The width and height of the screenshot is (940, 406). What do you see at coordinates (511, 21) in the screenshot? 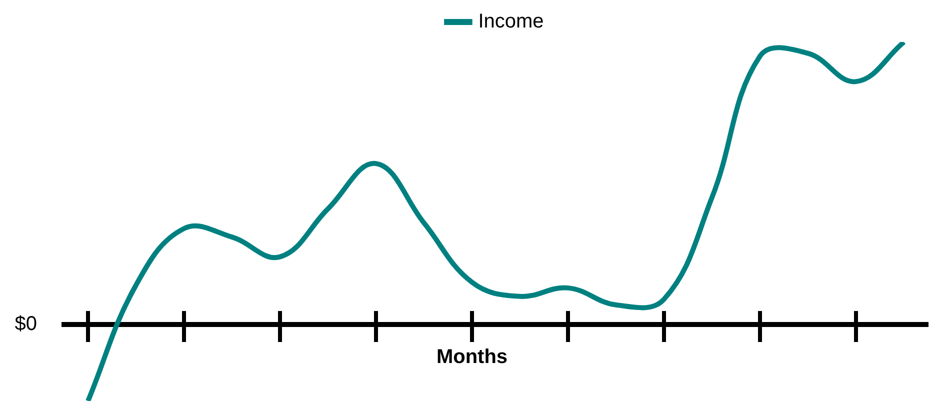
I see `legend-label: Income` at bounding box center [511, 21].